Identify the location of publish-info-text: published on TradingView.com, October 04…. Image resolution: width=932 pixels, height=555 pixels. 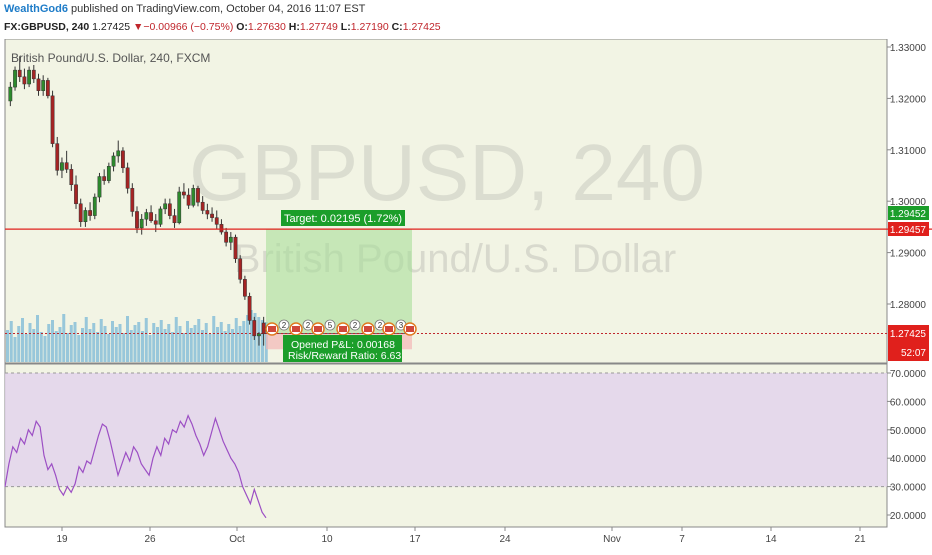
(218, 9).